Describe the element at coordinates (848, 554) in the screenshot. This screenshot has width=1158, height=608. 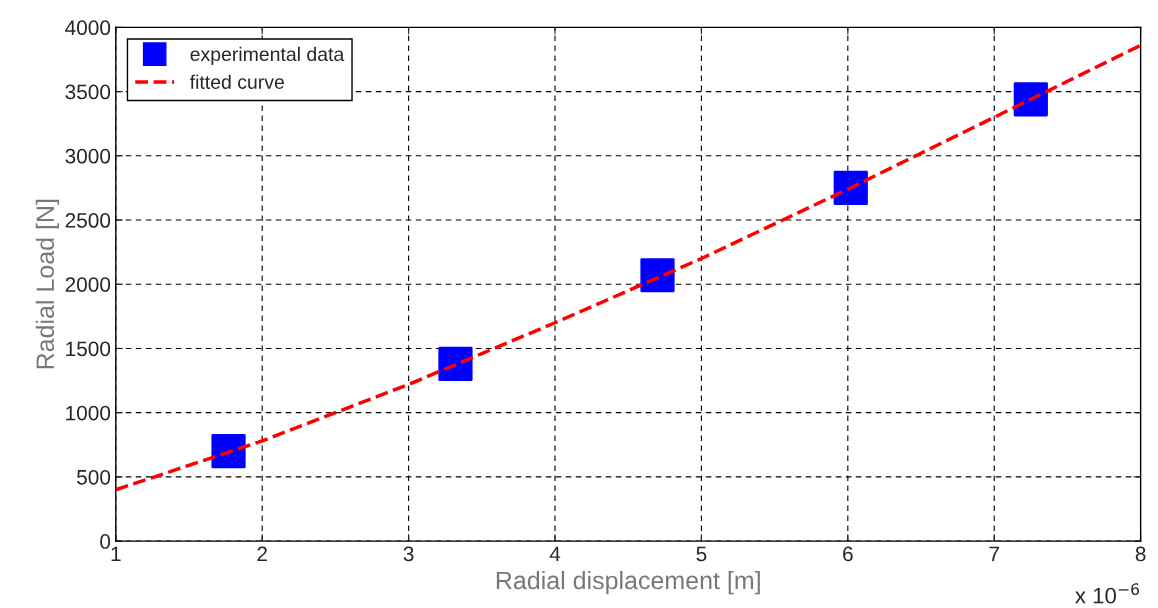
I see `x-tick-label: 6` at that location.